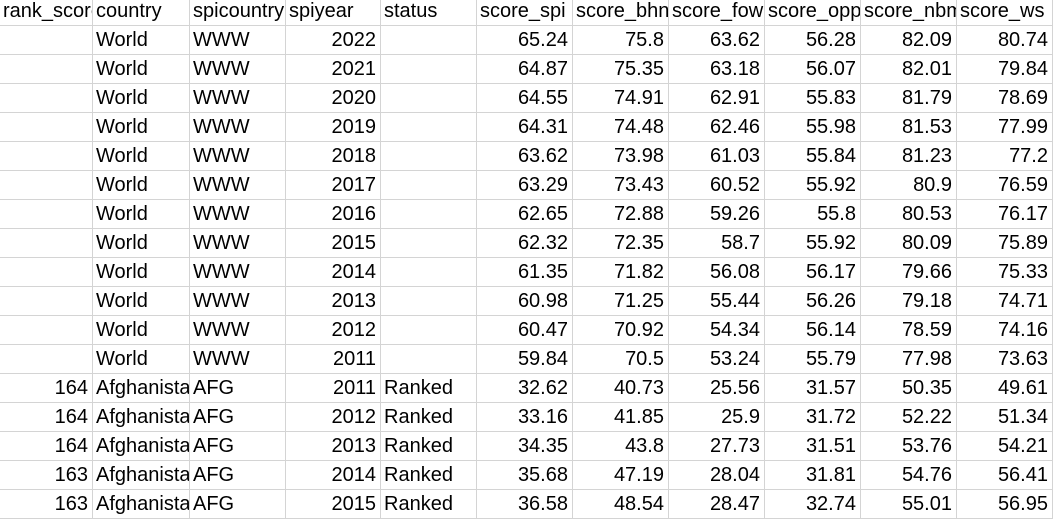  I want to click on cell-score-ws: 77.2, so click(1005, 156).